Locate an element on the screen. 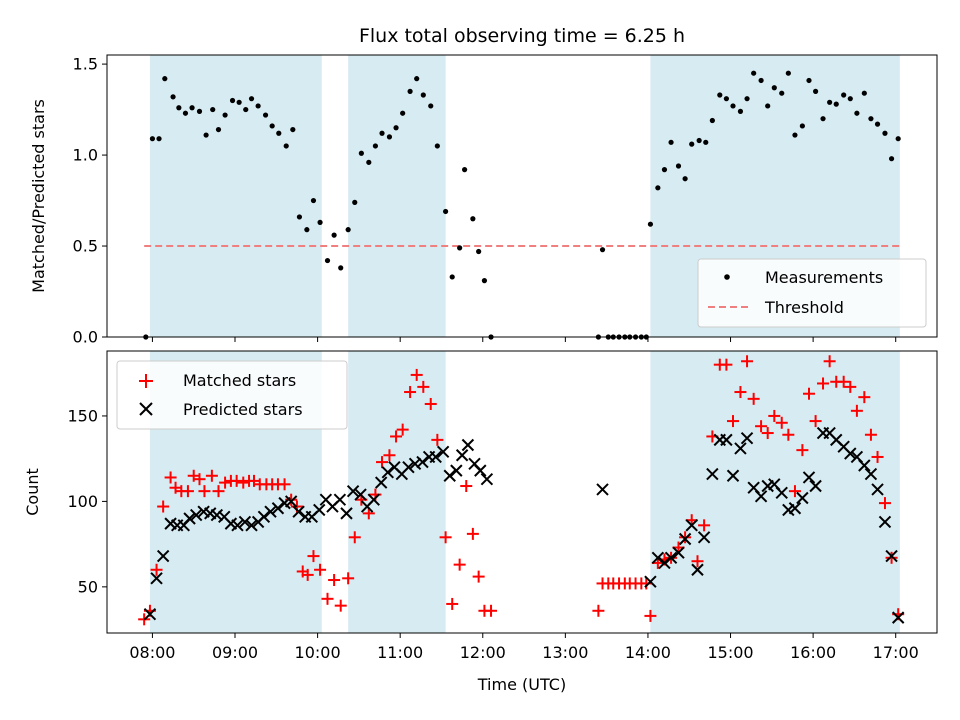 This screenshot has width=960, height=720. x-tick-label: 15:00 is located at coordinates (730, 652).